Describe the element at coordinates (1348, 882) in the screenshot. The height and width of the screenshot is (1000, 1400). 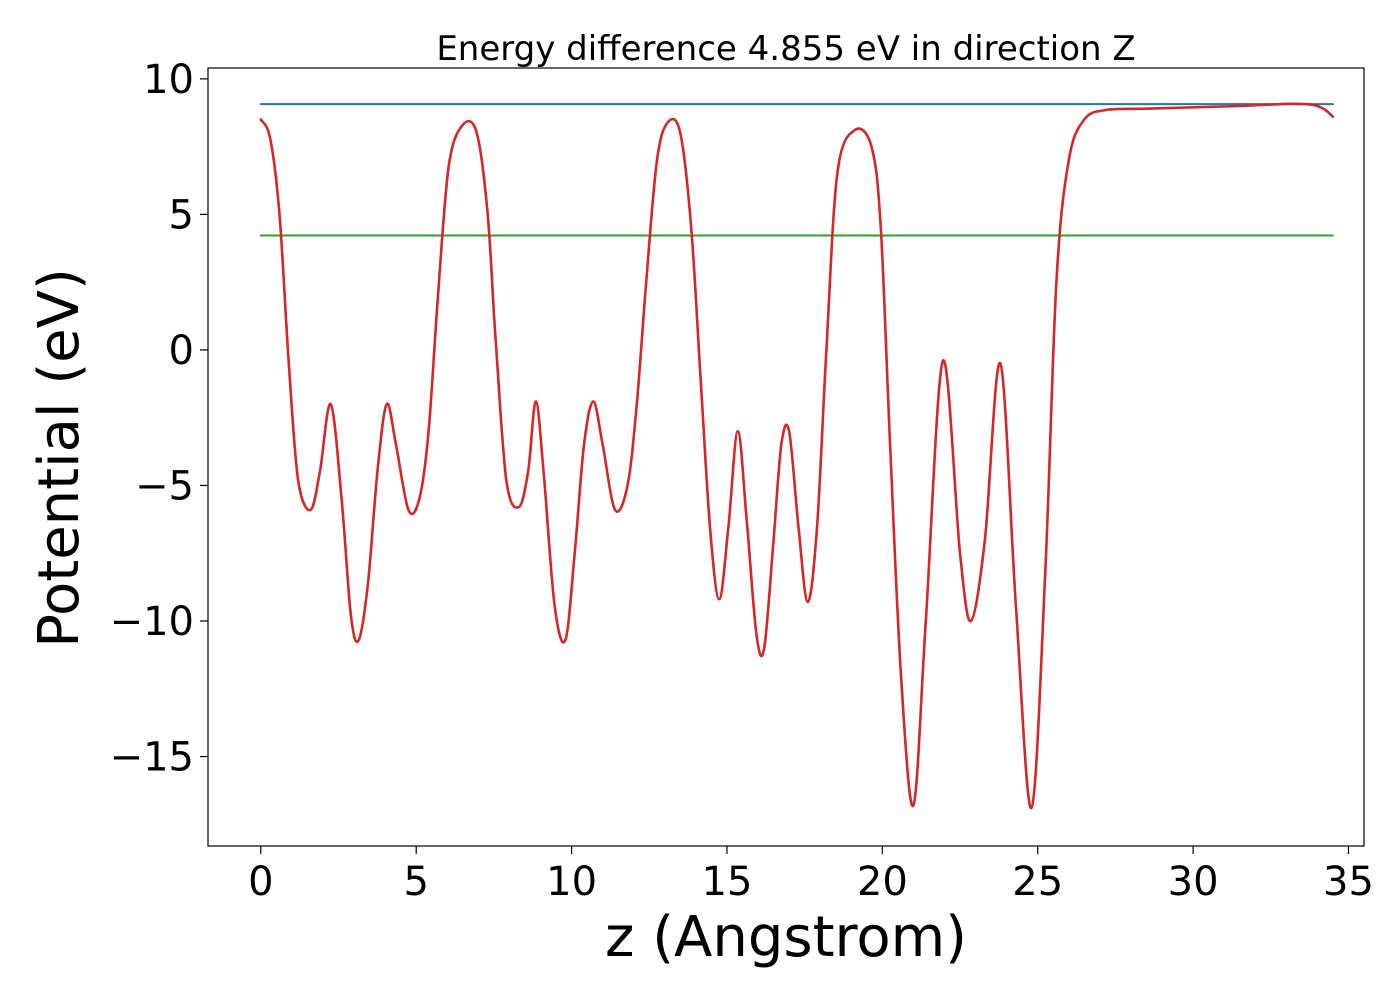
I see `x-tick-label: 35` at that location.